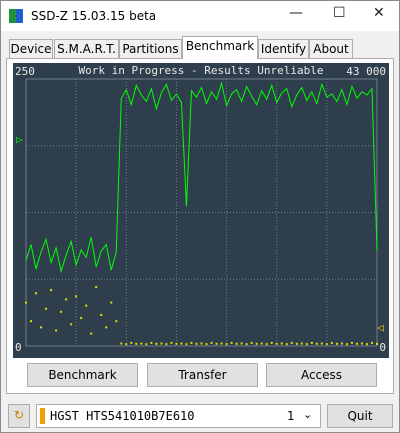 This screenshot has height=433, width=400. What do you see at coordinates (220, 47) in the screenshot?
I see `tab: Benchmark` at bounding box center [220, 47].